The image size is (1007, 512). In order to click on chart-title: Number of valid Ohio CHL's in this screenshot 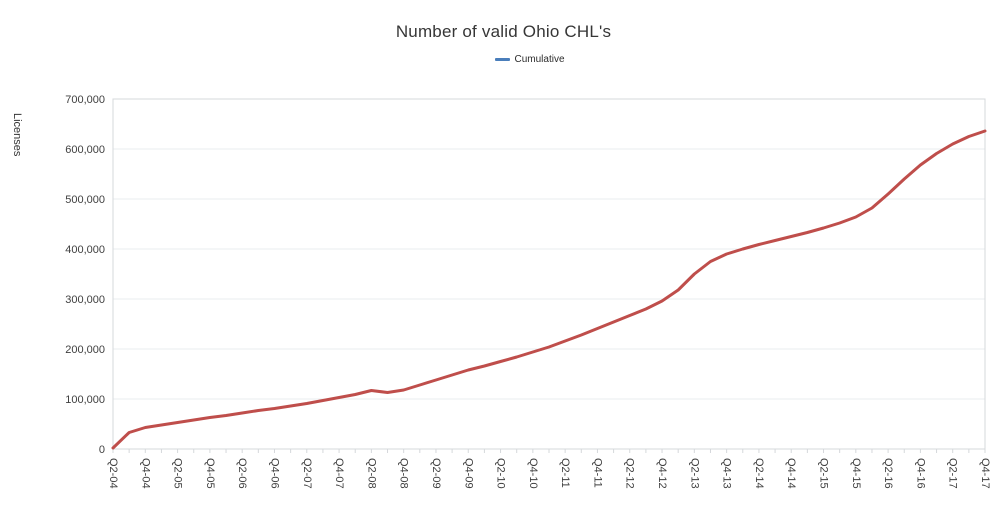, I will do `click(503, 31)`.